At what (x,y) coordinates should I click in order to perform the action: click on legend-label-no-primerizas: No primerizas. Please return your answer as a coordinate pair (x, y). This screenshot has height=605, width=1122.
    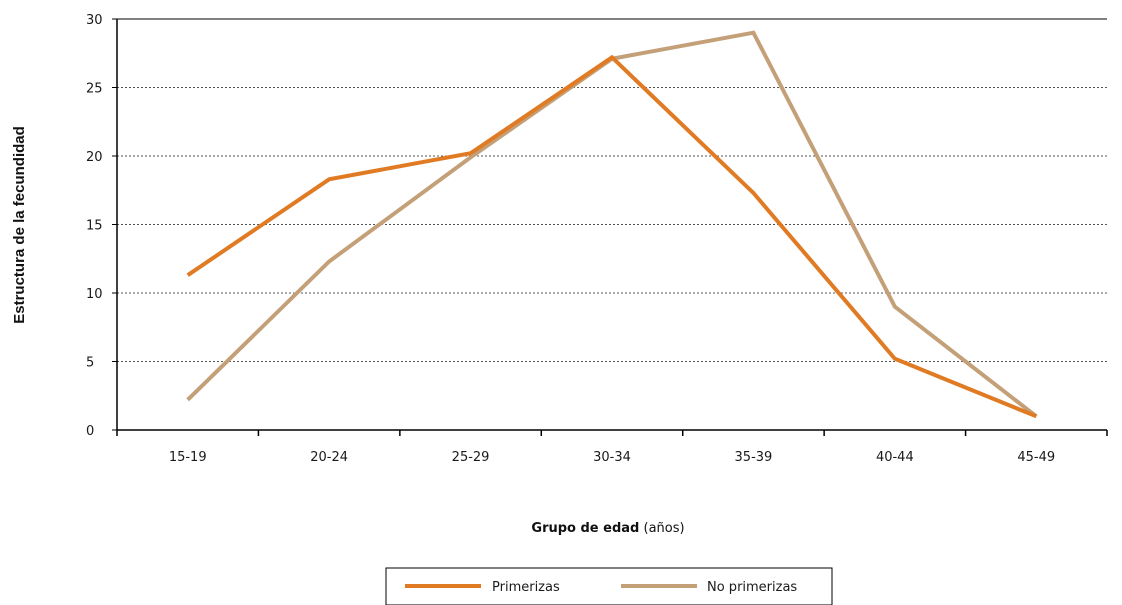
    Looking at the image, I should click on (752, 587).